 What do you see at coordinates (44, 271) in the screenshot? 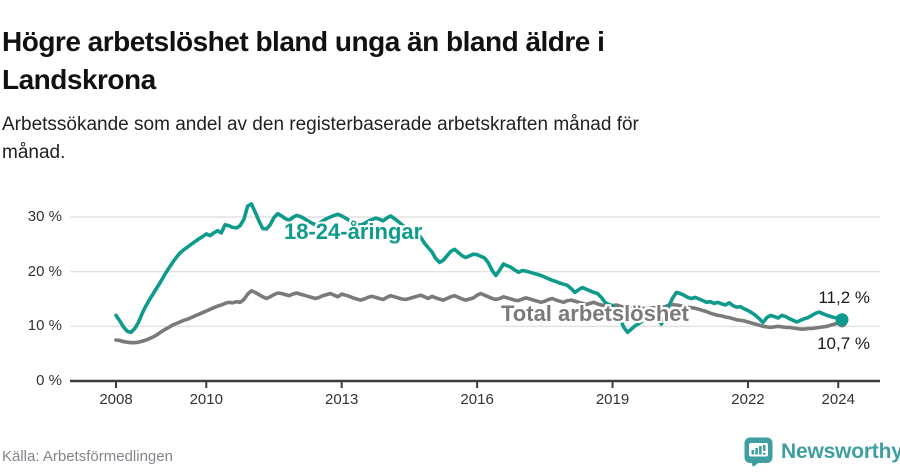
I see `y-tick-label: 20 %` at bounding box center [44, 271].